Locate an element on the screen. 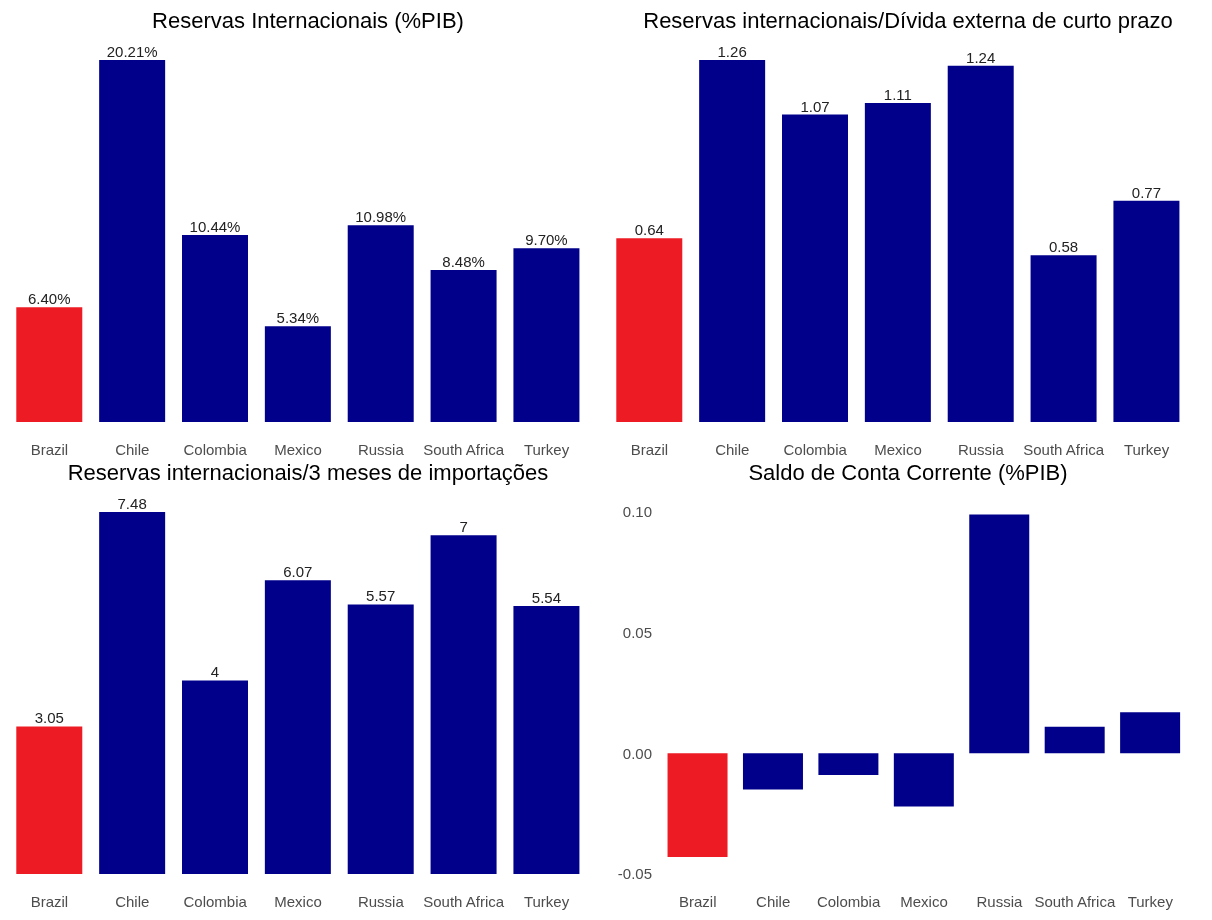 The width and height of the screenshot is (1212, 920). chart-title: Reservas Internacionais (%PIB) is located at coordinates (308, 21).